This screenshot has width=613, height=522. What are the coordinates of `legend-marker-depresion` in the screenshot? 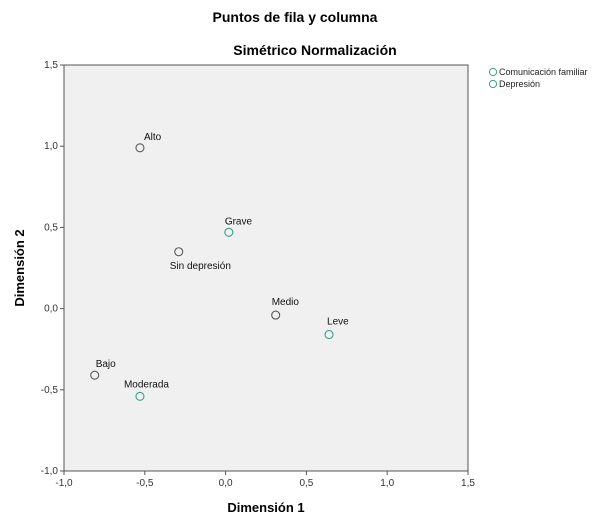 It's located at (493, 84).